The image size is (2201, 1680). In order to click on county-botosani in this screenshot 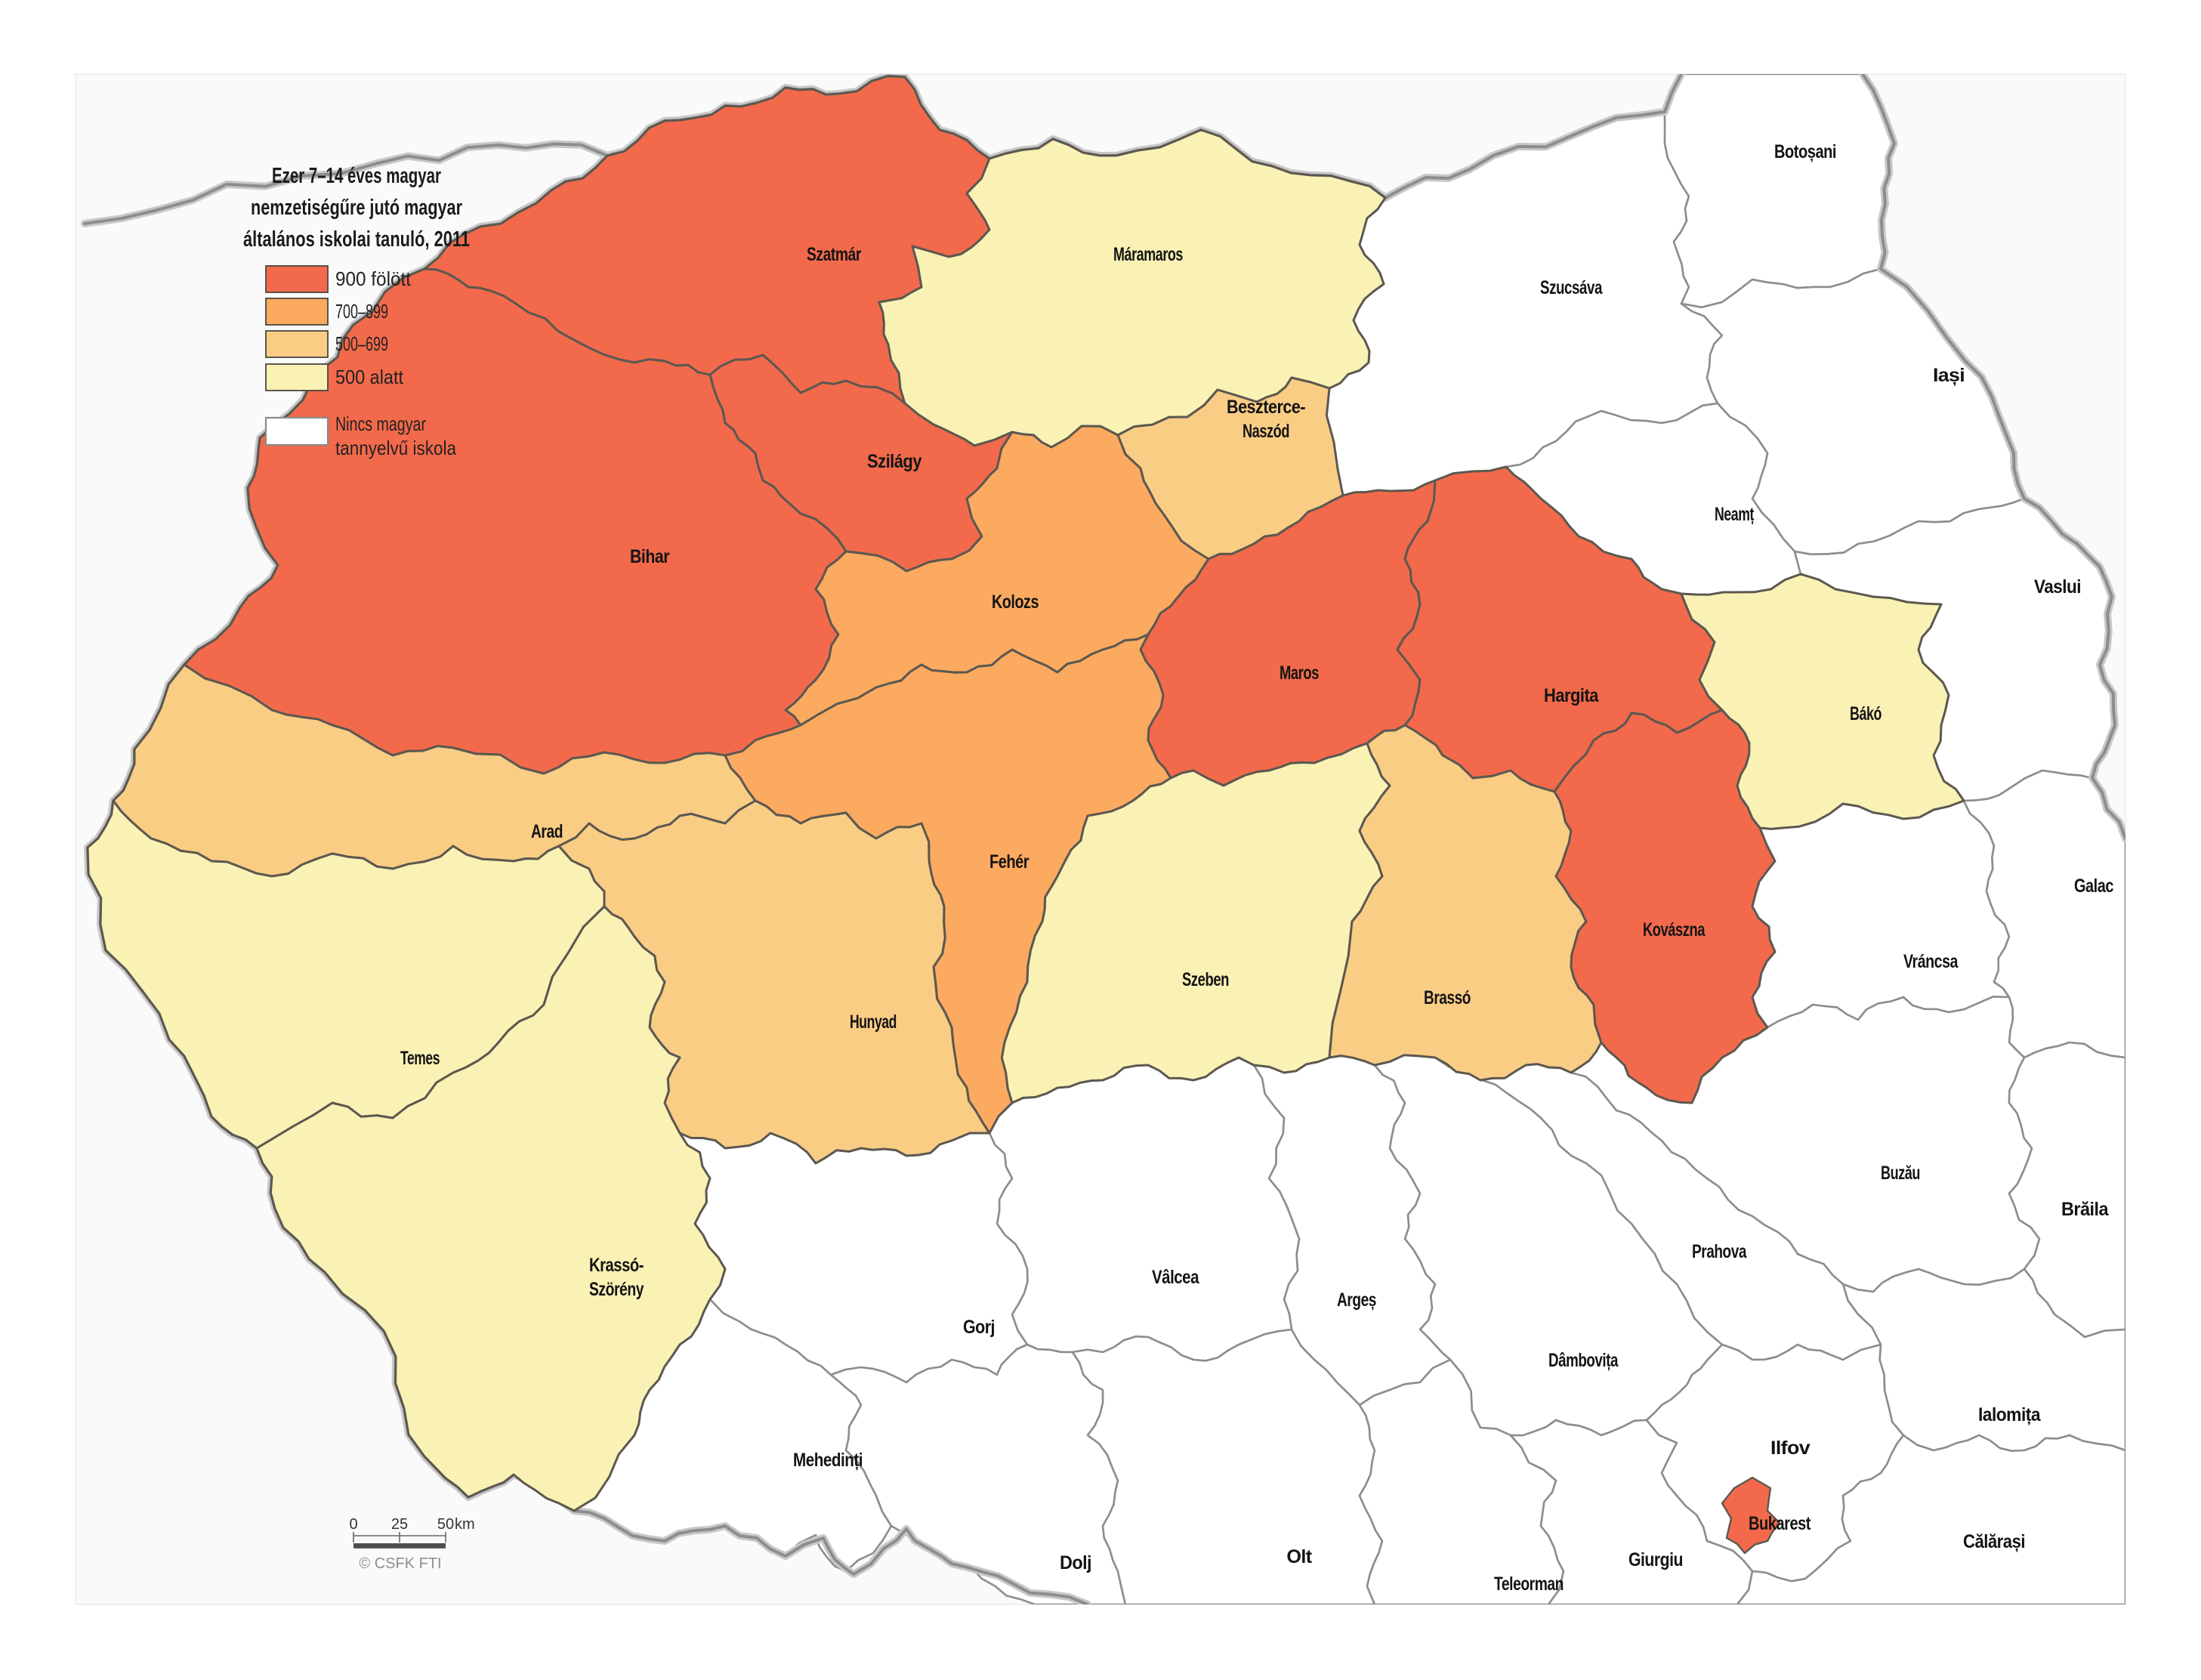, I will do `click(1779, 191)`.